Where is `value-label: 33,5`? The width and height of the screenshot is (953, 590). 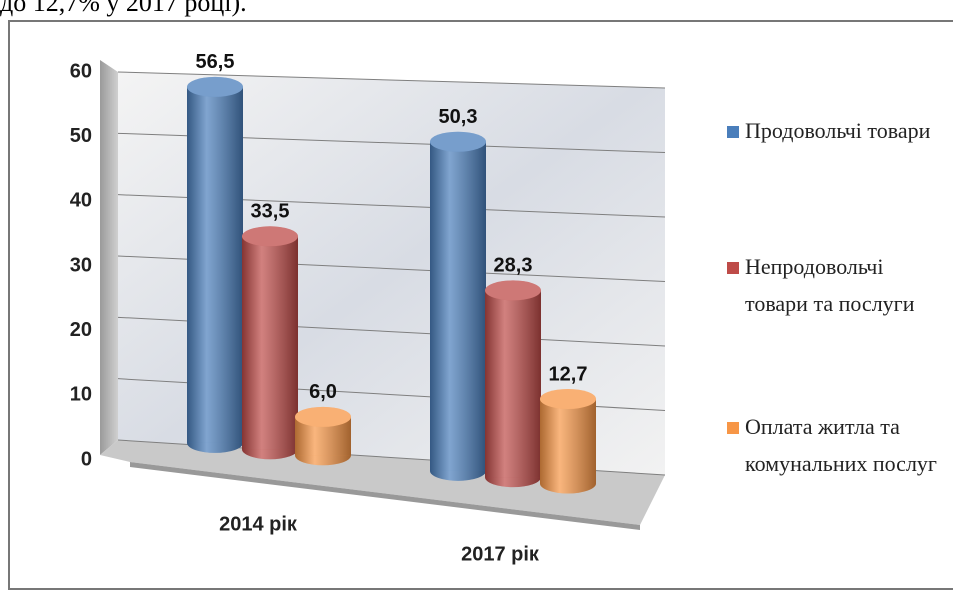 value-label: 33,5 is located at coordinates (270, 212).